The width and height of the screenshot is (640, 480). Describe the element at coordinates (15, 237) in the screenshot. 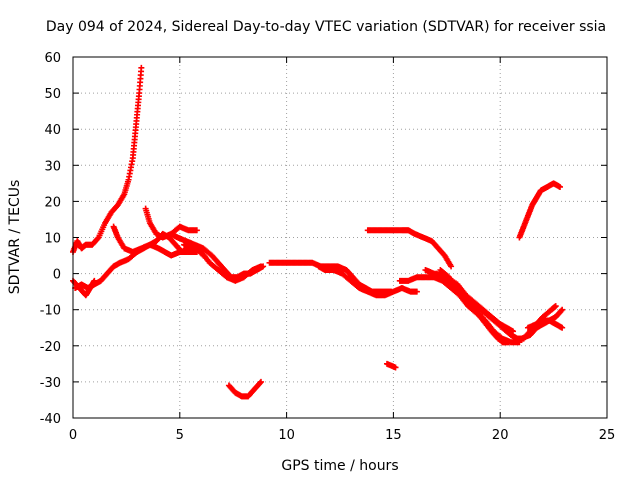

I see `y-axis-label: SDTVAR / TECUs` at that location.